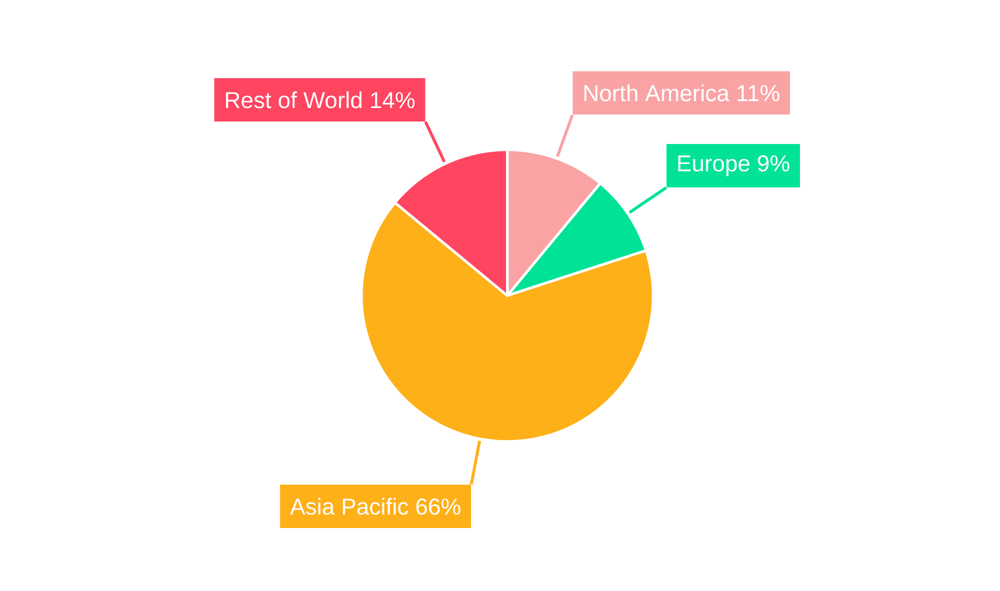 The image size is (1000, 591). What do you see at coordinates (657, 93) in the screenshot?
I see `slice-label: North America` at bounding box center [657, 93].